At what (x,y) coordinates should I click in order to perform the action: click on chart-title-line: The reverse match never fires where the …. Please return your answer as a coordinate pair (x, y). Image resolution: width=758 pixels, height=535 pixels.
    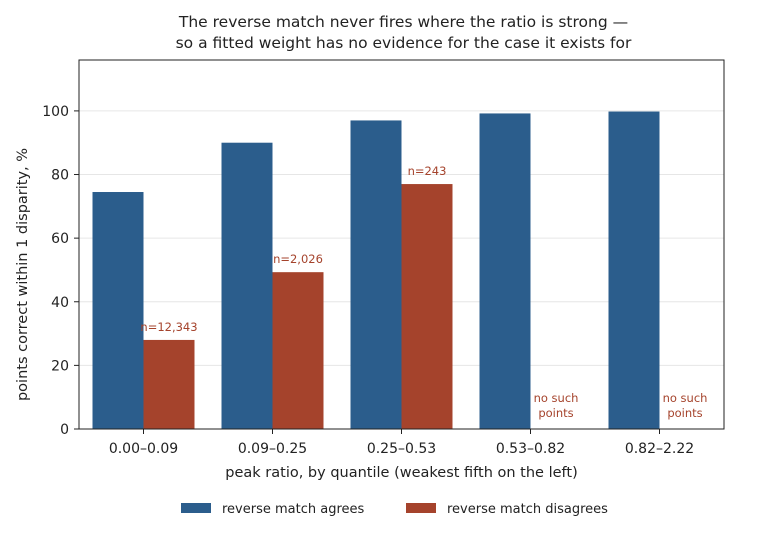
    Looking at the image, I should click on (403, 22).